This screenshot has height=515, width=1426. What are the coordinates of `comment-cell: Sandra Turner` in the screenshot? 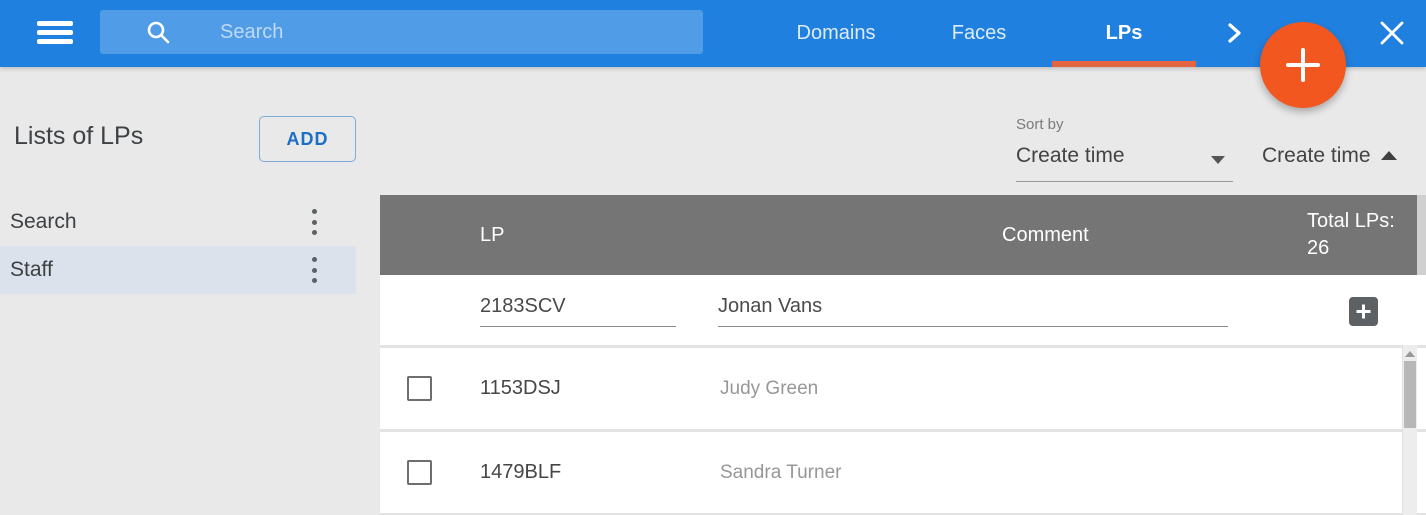 It's located at (781, 472).